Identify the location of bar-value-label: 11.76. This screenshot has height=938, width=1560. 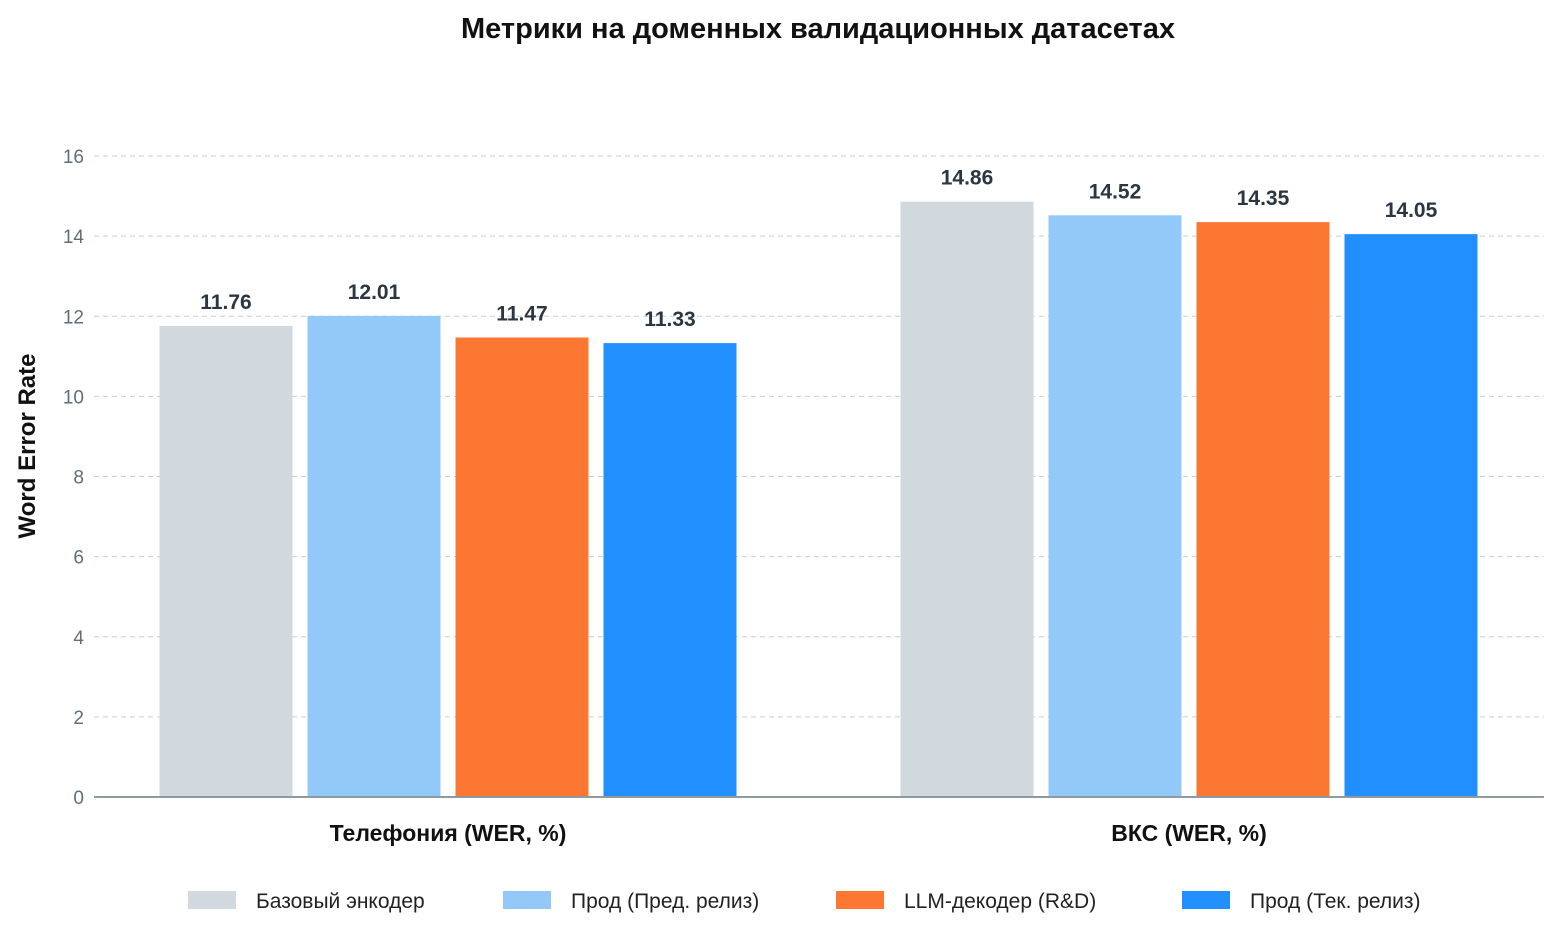
(225, 302).